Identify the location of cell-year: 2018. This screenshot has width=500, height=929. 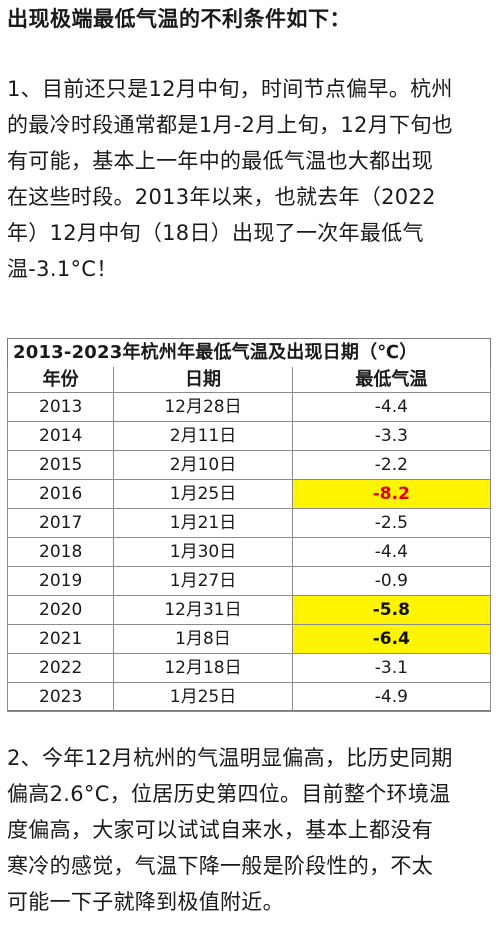
(60, 552).